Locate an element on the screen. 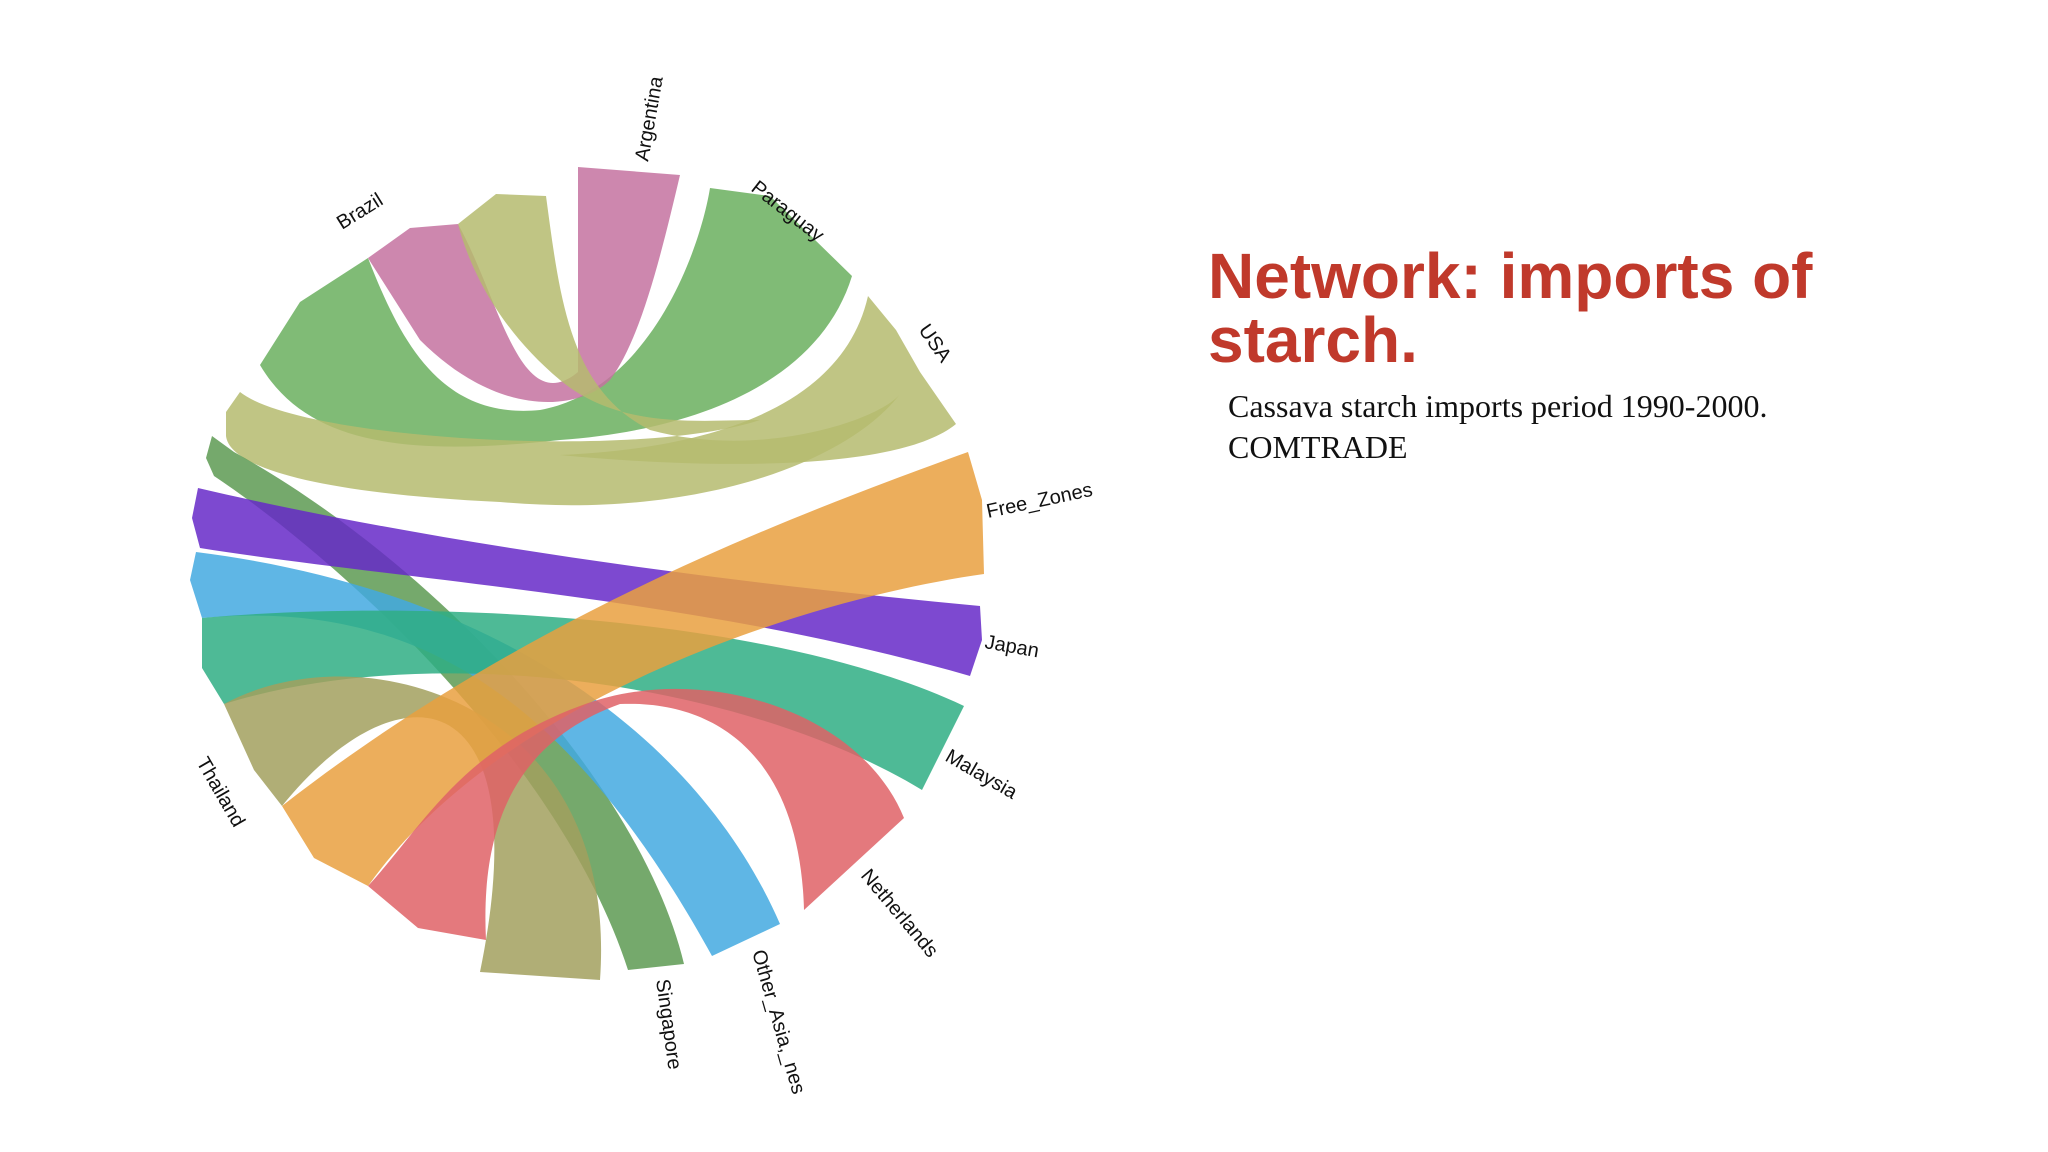  ribbon-brazil-japan is located at coordinates (587, 582).